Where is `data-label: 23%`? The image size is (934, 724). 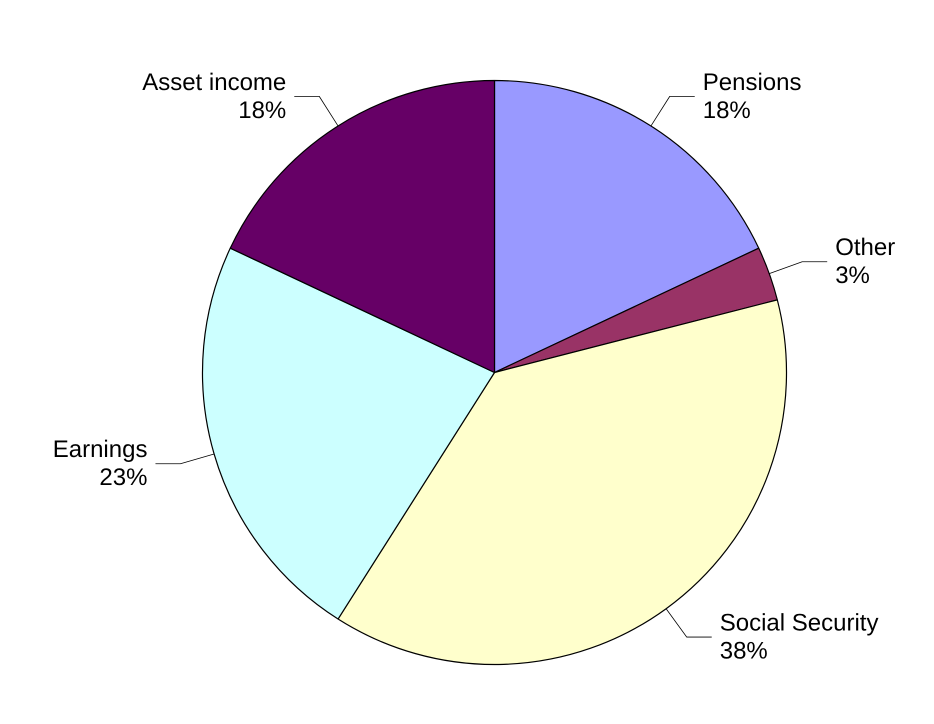 data-label: 23% is located at coordinates (123, 478).